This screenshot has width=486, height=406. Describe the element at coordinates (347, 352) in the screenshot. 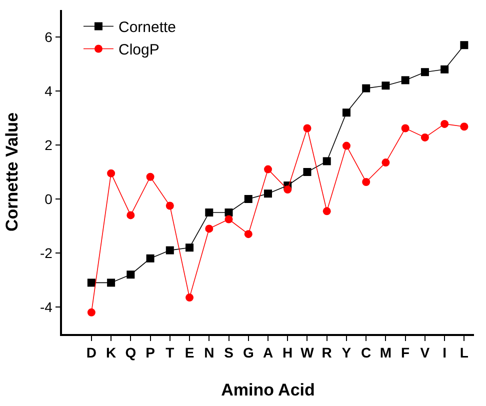

I see `x-tick-label: Y` at that location.